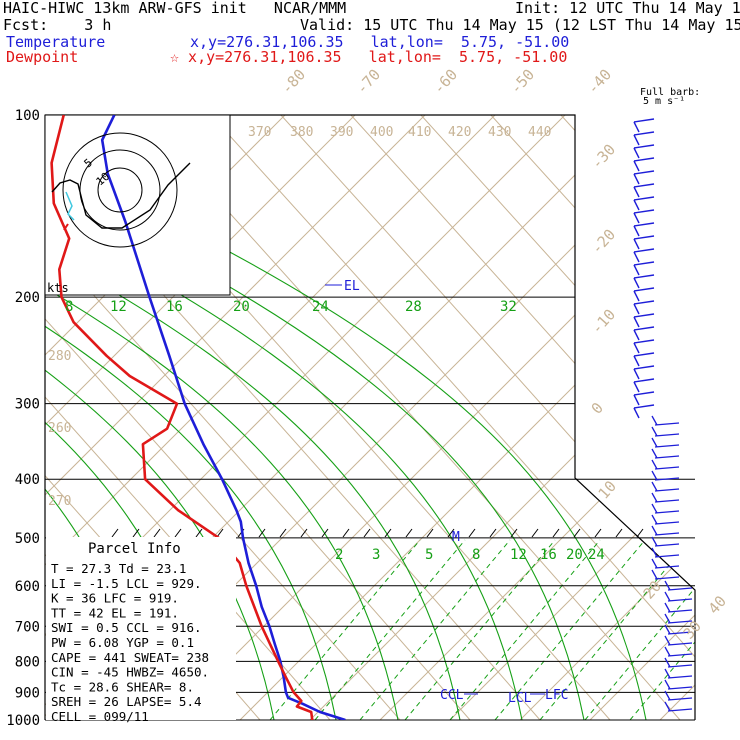 This screenshot has height=740, width=740. Describe the element at coordinates (499, 132) in the screenshot. I see `theta-label: 430` at that location.